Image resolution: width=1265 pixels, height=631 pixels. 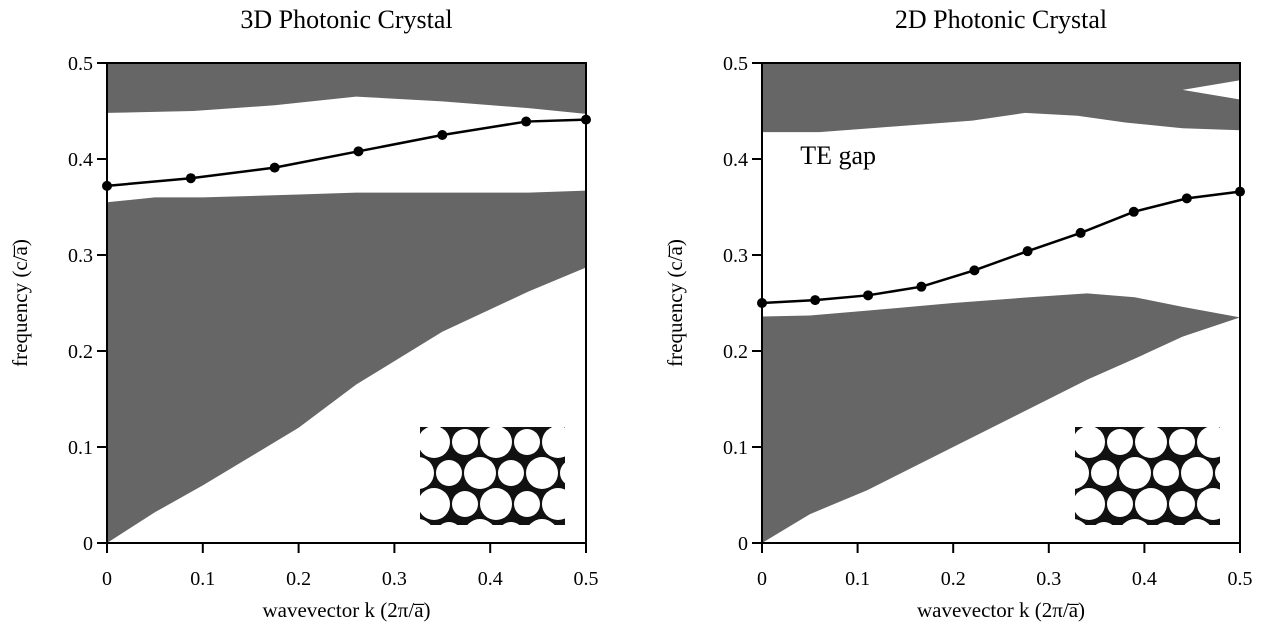 I want to click on annotation: TE gap, so click(x=838, y=155).